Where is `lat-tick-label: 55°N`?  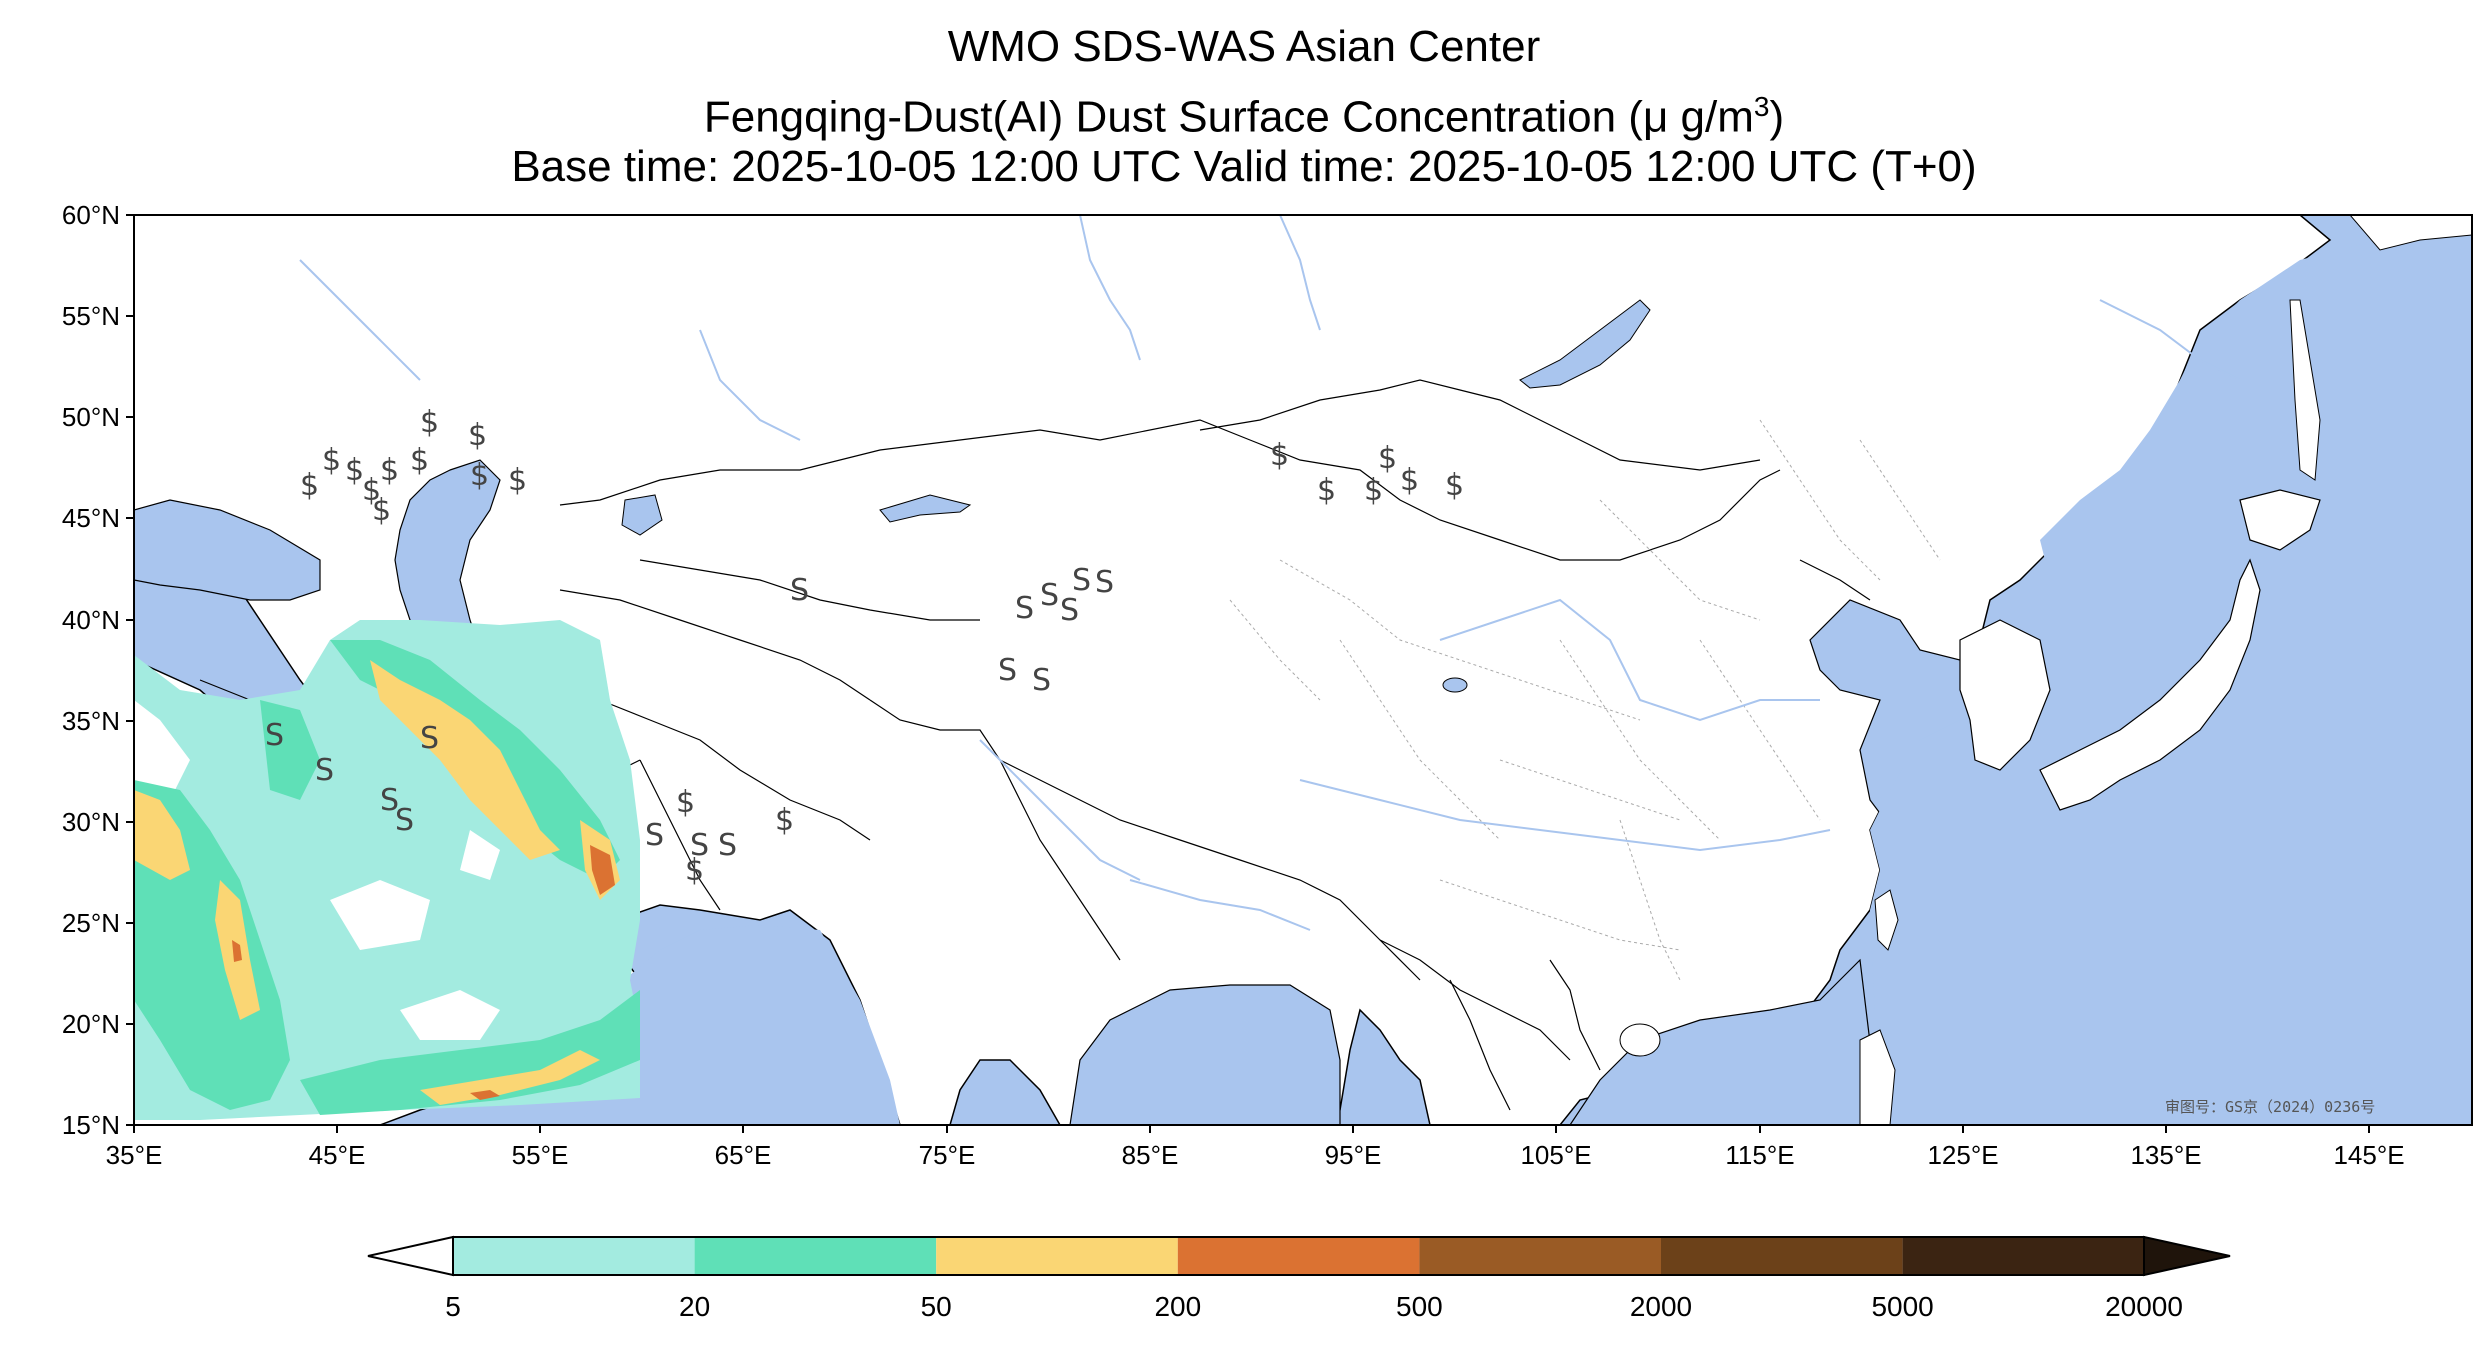
lat-tick-label: 55°N is located at coordinates (91, 316).